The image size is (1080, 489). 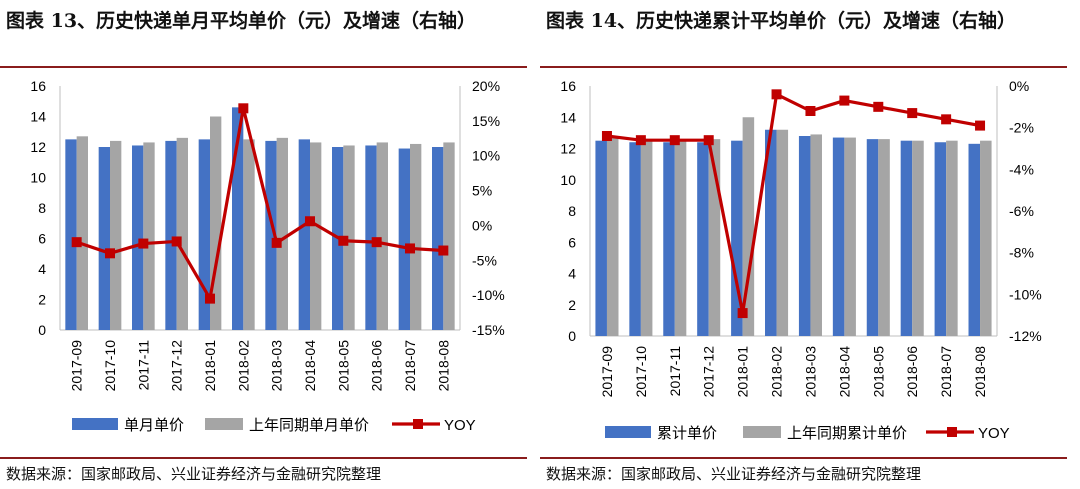 What do you see at coordinates (1019, 86) in the screenshot?
I see `right-tick-label: 0%` at bounding box center [1019, 86].